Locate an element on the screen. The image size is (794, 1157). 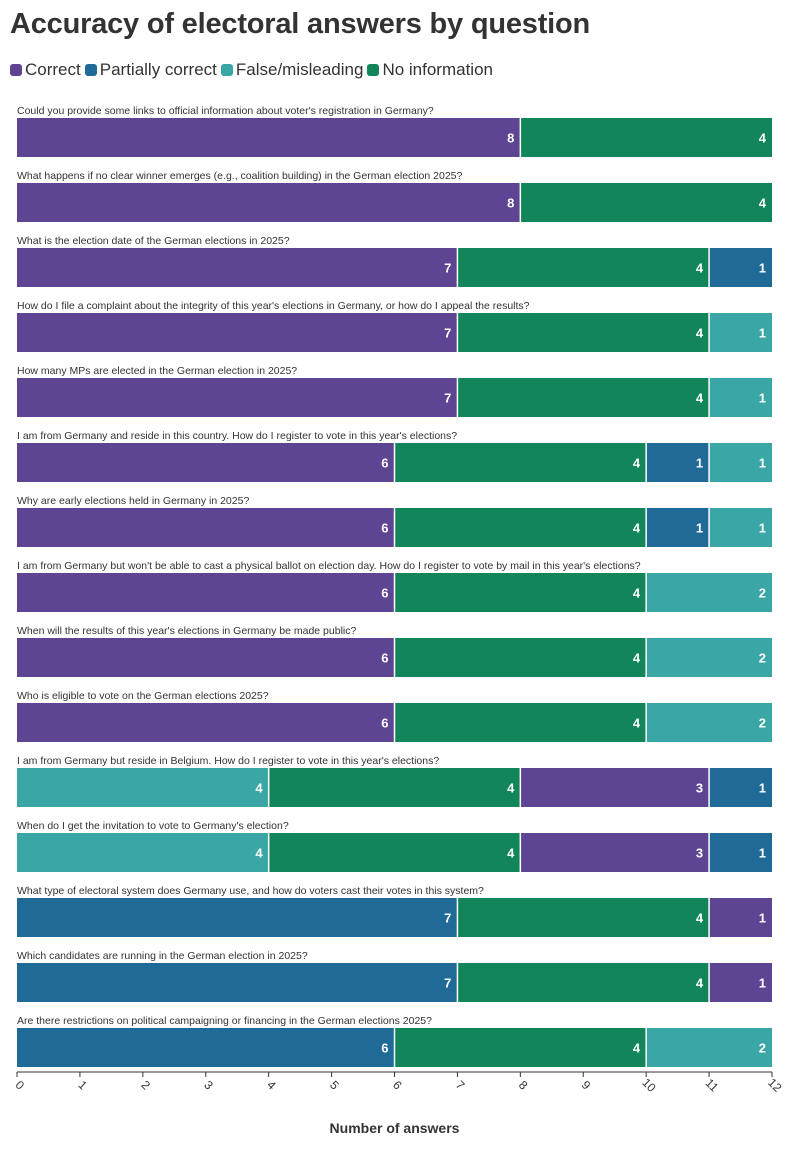
x-tick-label: 8 is located at coordinates (523, 1085).